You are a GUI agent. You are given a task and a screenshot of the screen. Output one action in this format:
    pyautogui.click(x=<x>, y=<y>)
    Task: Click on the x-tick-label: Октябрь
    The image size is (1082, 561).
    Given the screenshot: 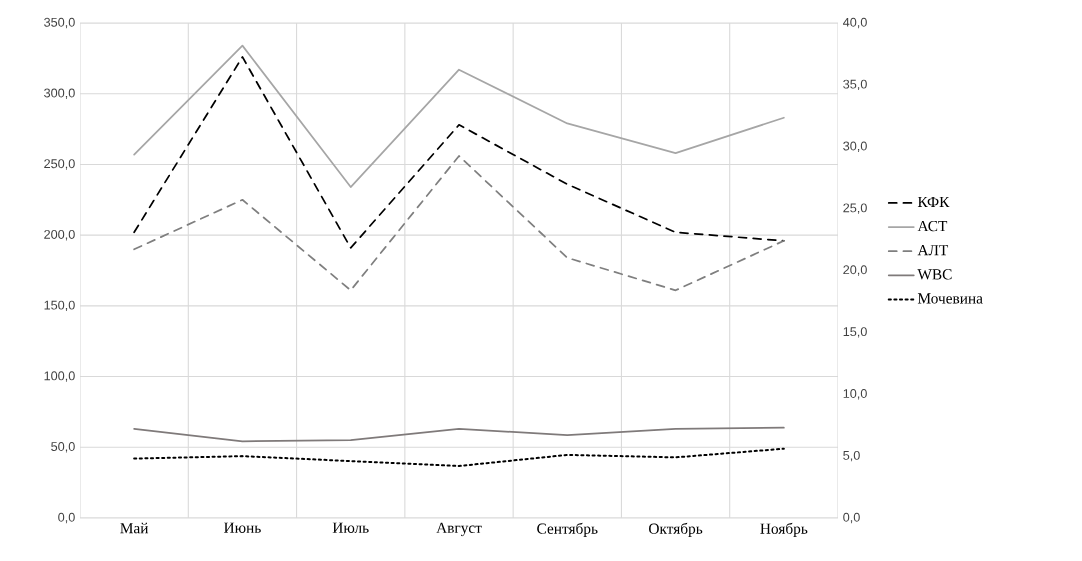 What is the action you would take?
    pyautogui.click(x=676, y=529)
    